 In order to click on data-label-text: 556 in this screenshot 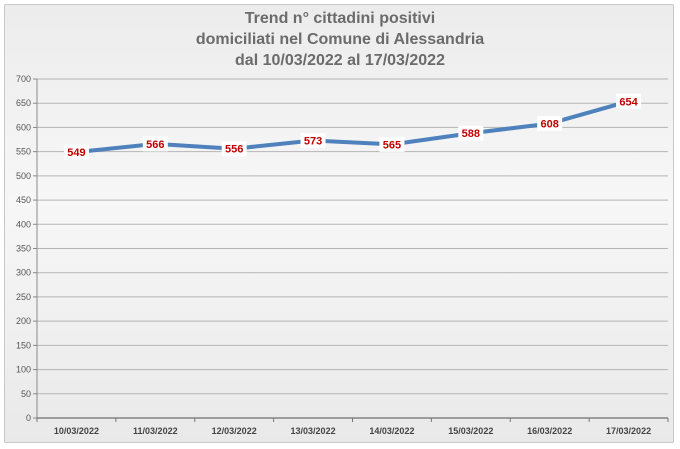, I will do `click(234, 150)`.